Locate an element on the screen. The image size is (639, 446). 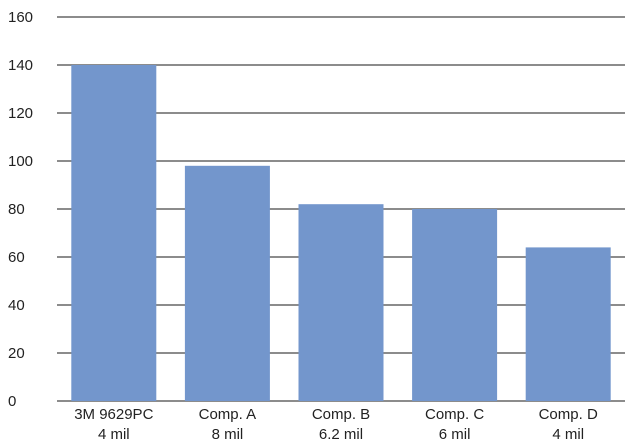
x-category-label: Comp. C is located at coordinates (454, 414).